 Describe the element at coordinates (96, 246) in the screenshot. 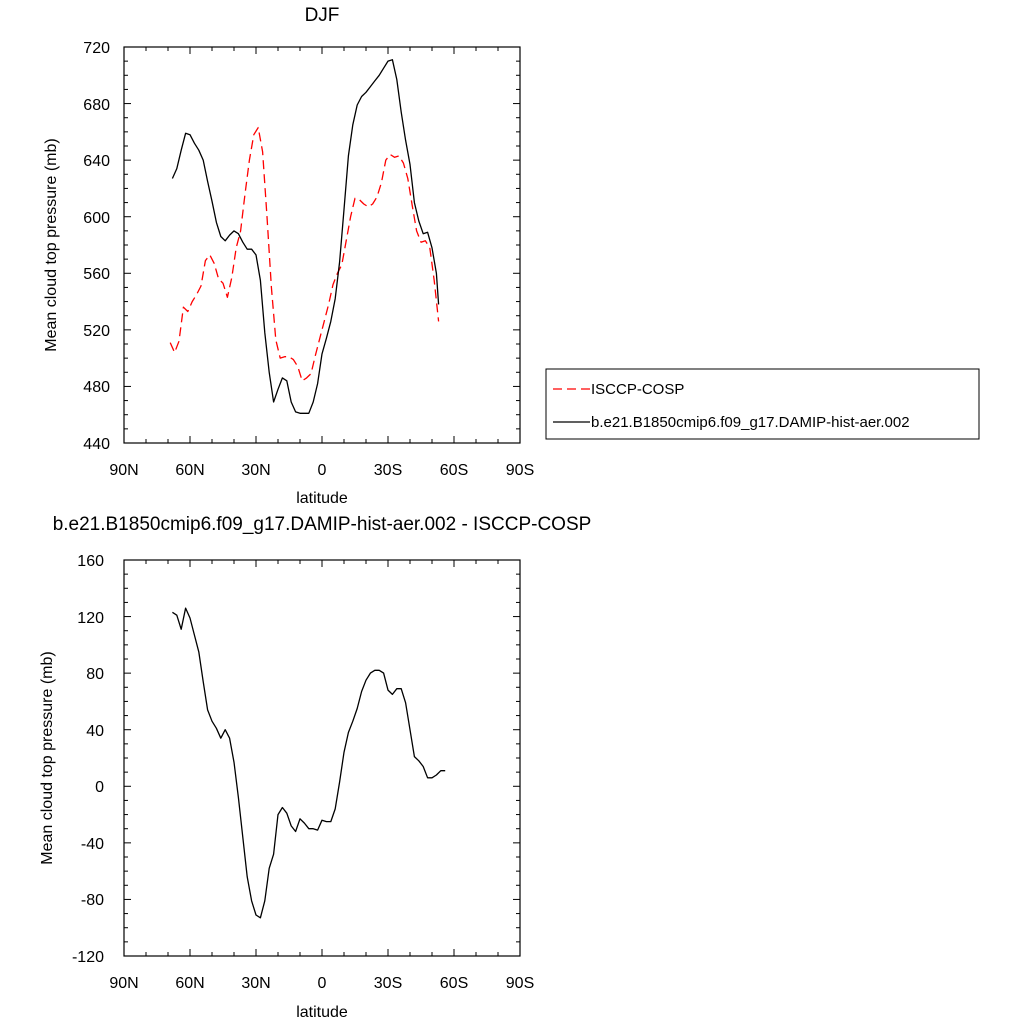

I see `top-y-tick-labels: 440 480 520 560 600 640 680 720` at that location.